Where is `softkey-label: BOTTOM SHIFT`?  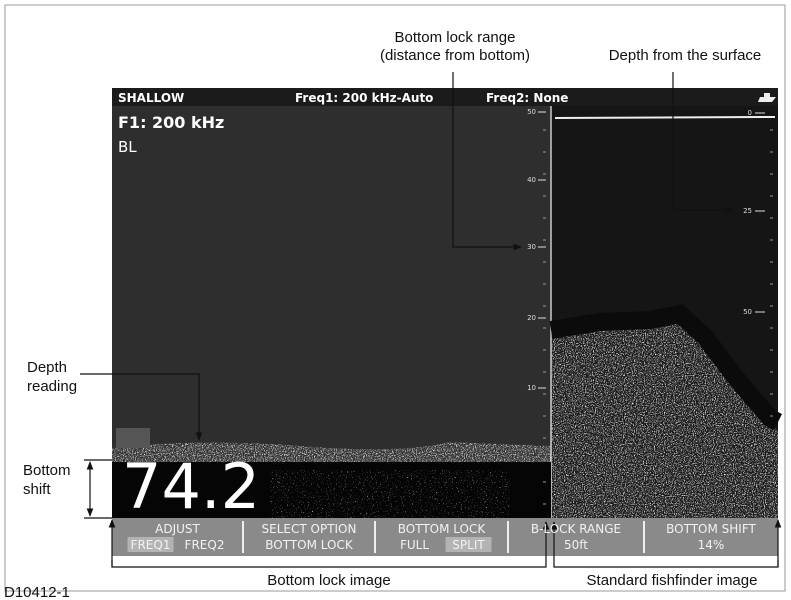
softkey-label: BOTTOM SHIFT is located at coordinates (711, 529).